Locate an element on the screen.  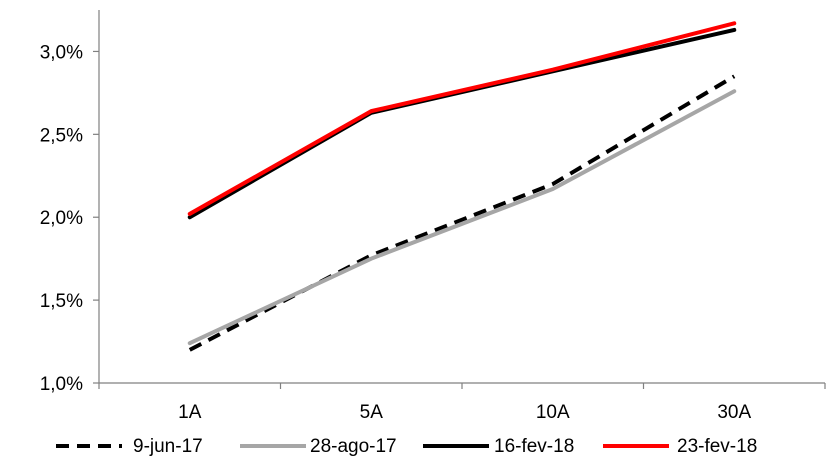
x-tick-label: 30A is located at coordinates (734, 412).